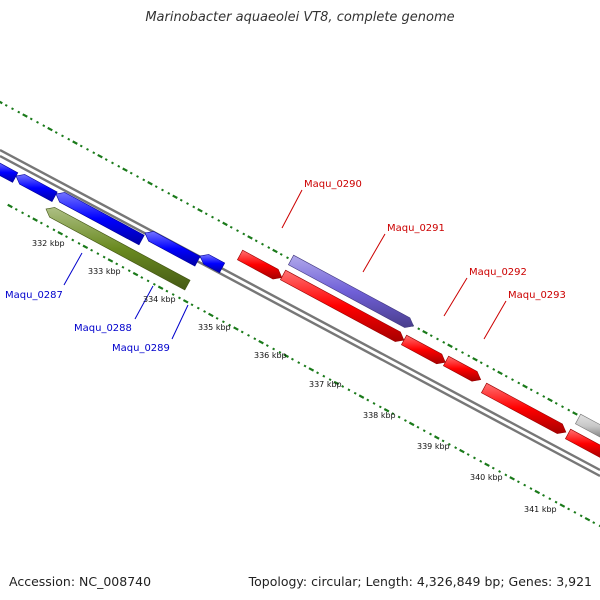 The image size is (600, 600). What do you see at coordinates (537, 295) in the screenshot?
I see `gene-label-maqu-0293: Maqu_0293` at bounding box center [537, 295].